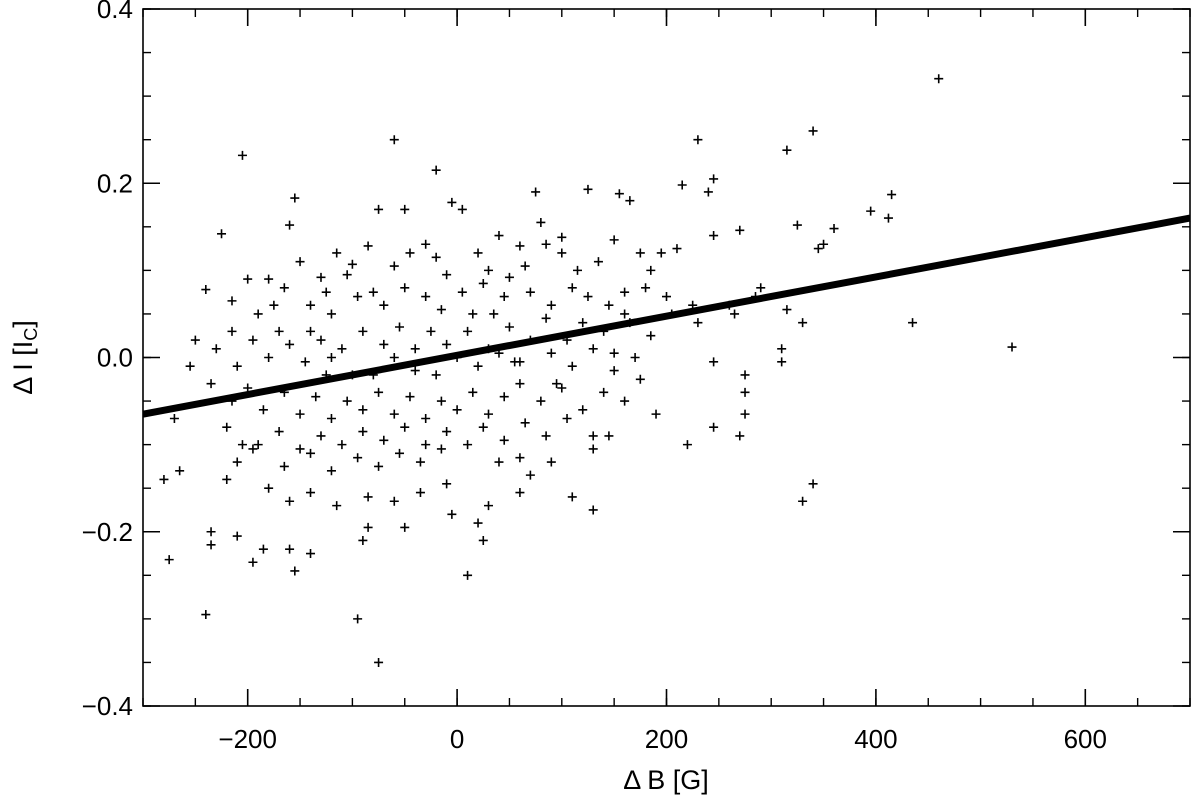 The height and width of the screenshot is (804, 1200). I want to click on y-axis-label: Δ I [IC], so click(24, 357).